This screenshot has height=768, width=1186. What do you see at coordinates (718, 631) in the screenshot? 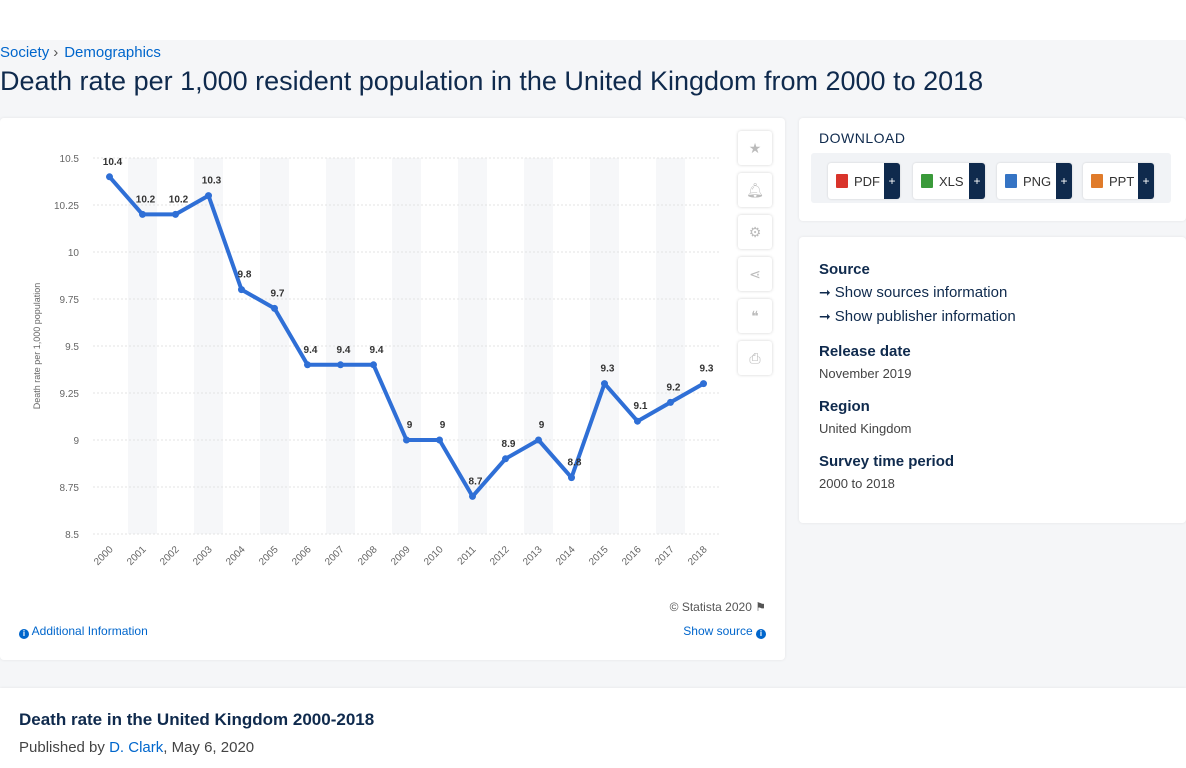
I see `show-source-label: Show source` at bounding box center [718, 631].